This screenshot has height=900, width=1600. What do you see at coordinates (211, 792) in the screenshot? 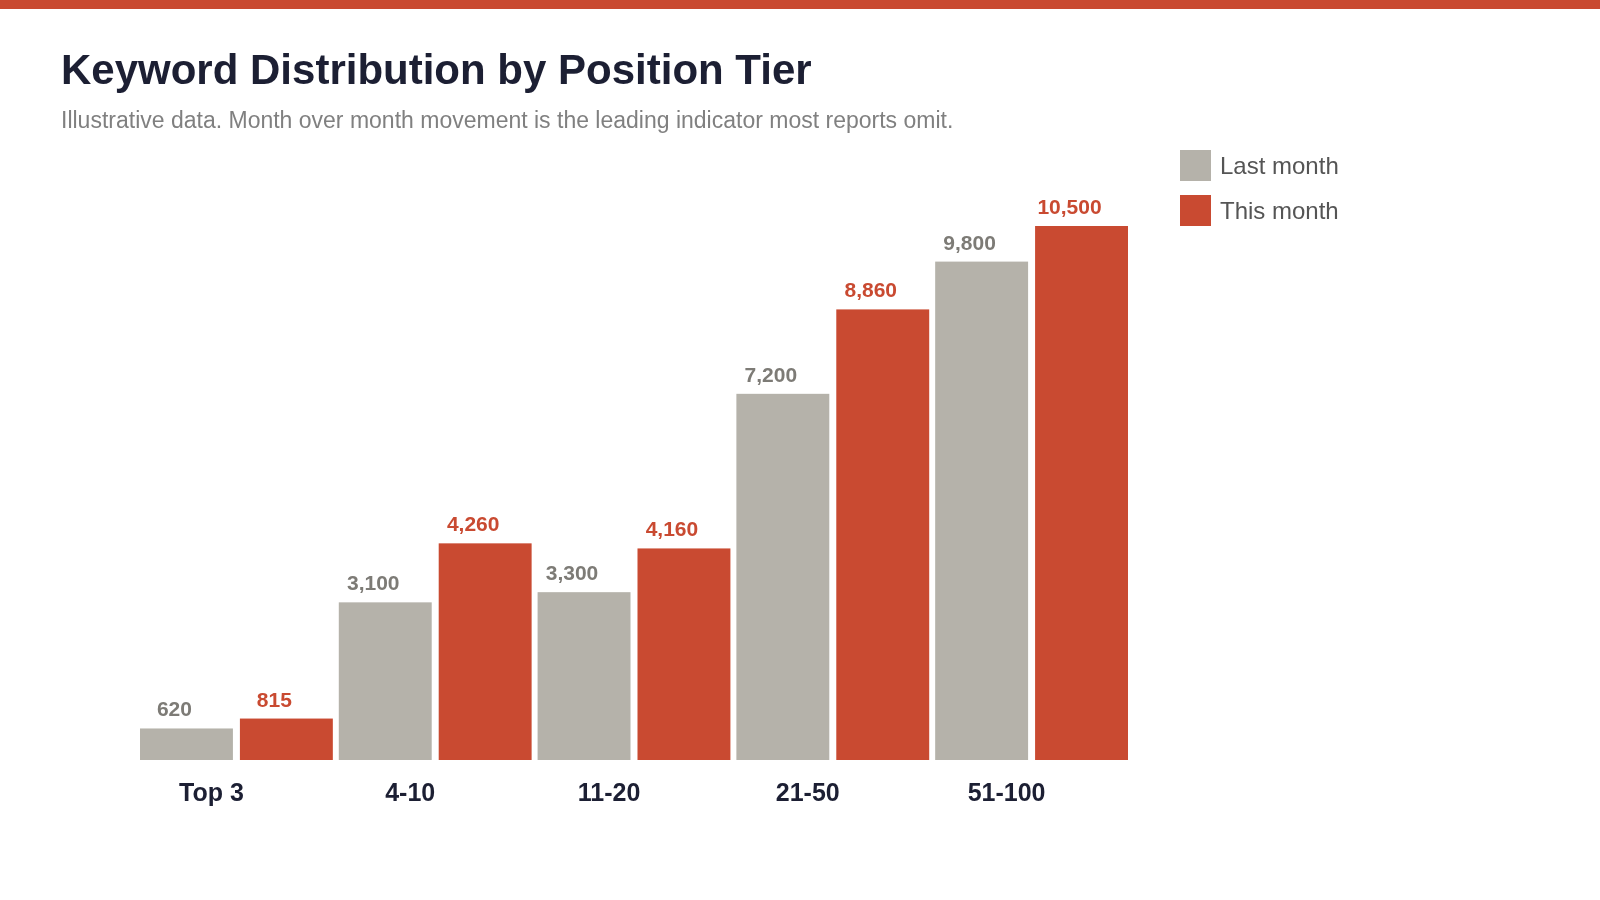
I see `x-tick-label: Top 3` at bounding box center [211, 792].